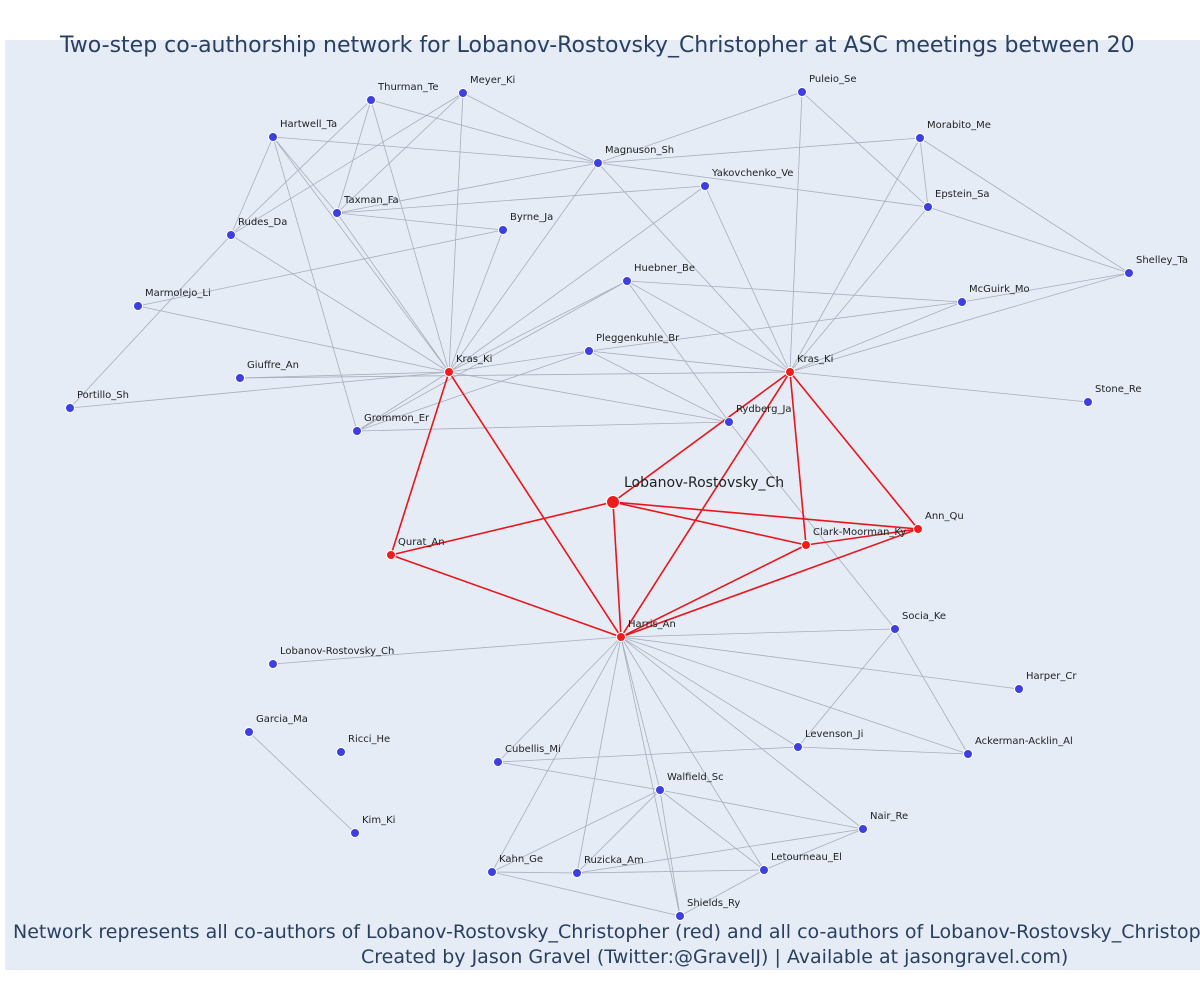  Describe the element at coordinates (944, 516) in the screenshot. I see `node-label: Ann_Qu` at that location.